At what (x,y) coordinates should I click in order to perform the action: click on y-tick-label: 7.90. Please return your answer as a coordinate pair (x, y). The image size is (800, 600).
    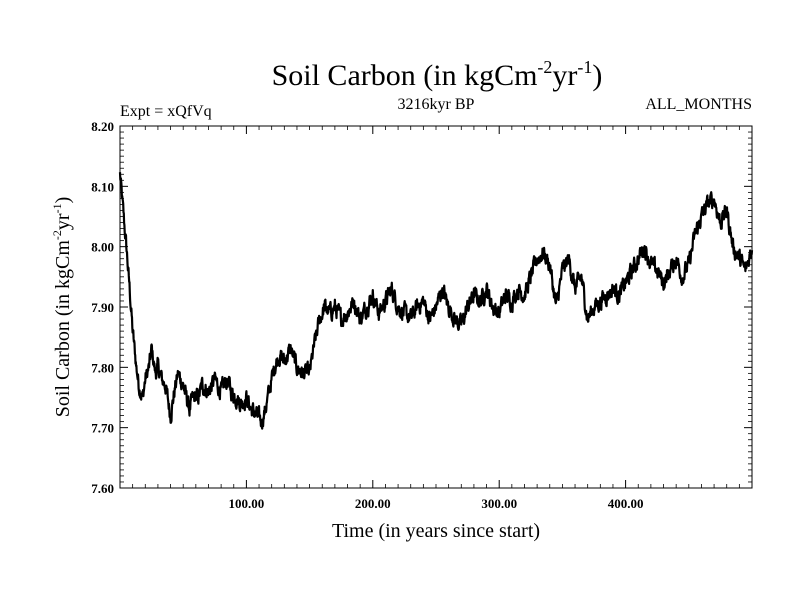
    Looking at the image, I should click on (102, 307).